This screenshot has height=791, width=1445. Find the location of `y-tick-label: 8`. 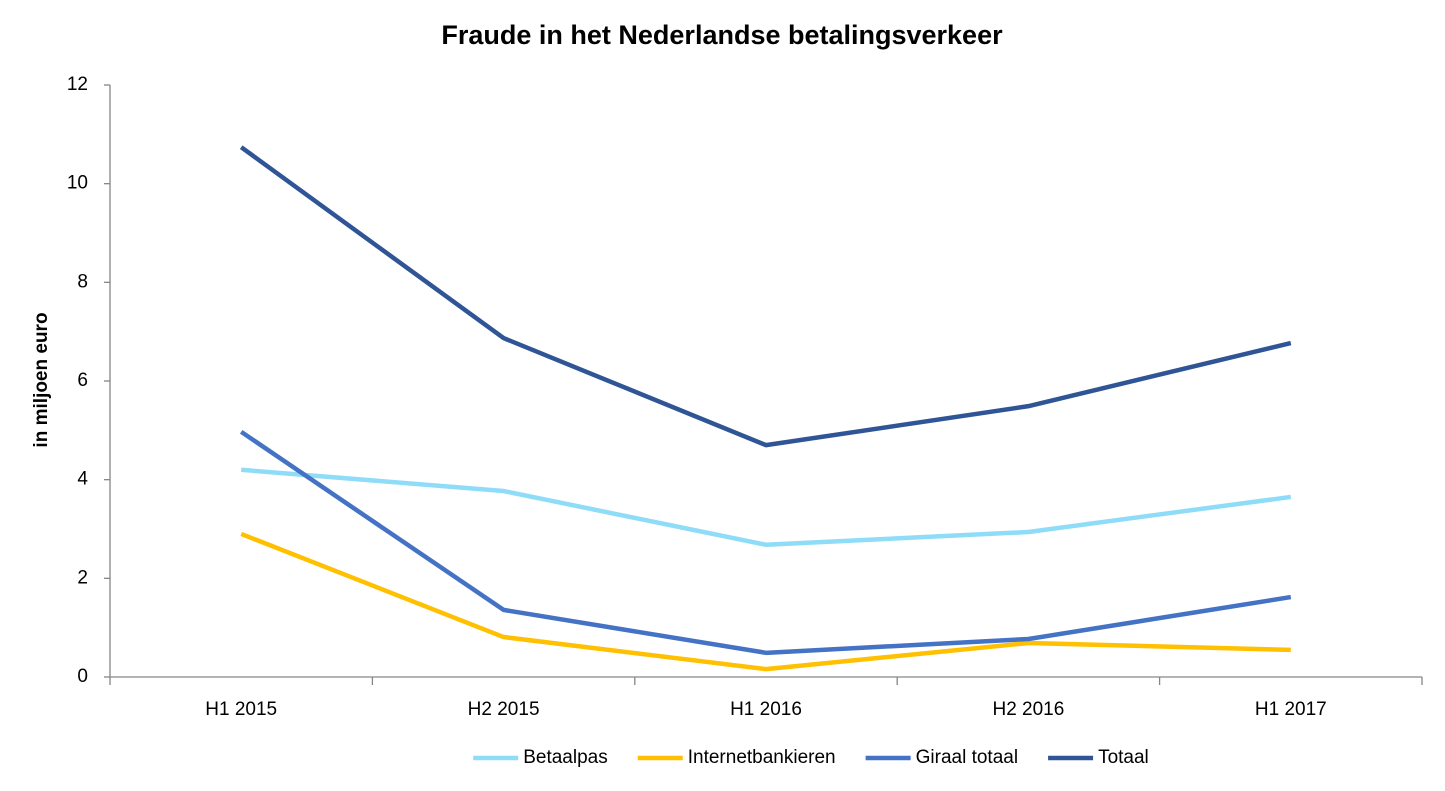

y-tick-label: 8 is located at coordinates (82, 281).